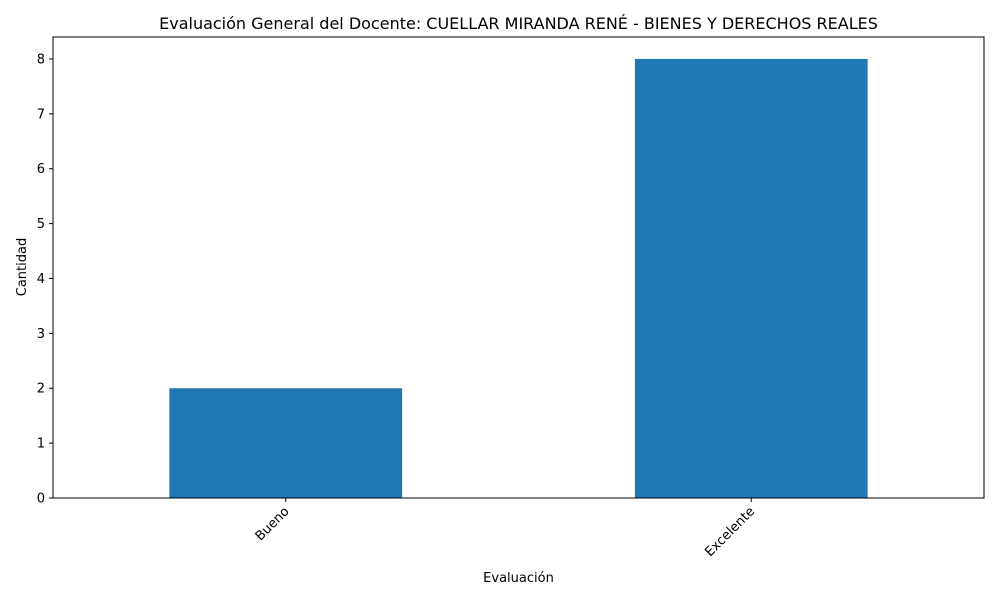  I want to click on y-tick-label: 6, so click(41, 169).